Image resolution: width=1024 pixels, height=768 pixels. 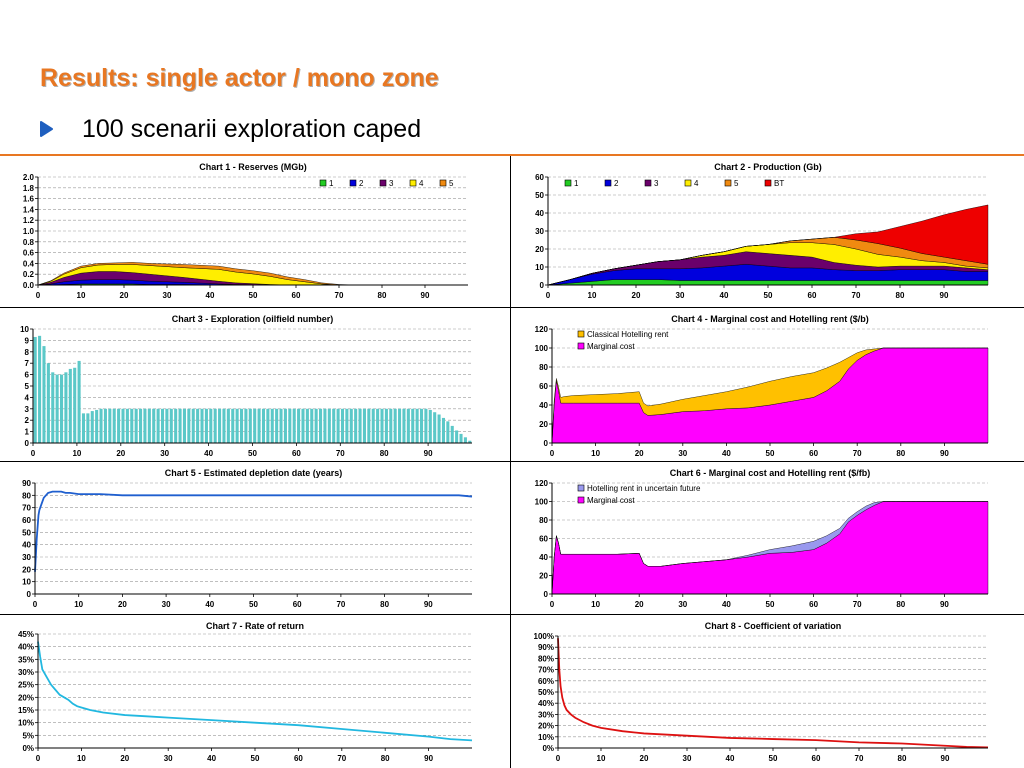 What do you see at coordinates (296, 453) in the screenshot?
I see `x-tick-label: 60` at bounding box center [296, 453].